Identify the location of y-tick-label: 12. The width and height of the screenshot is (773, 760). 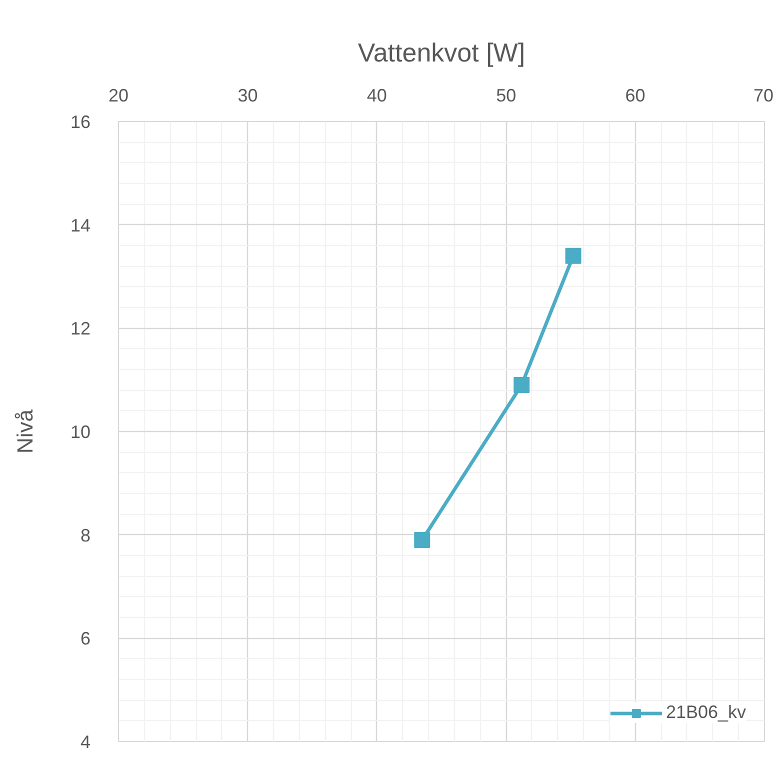
(80, 328).